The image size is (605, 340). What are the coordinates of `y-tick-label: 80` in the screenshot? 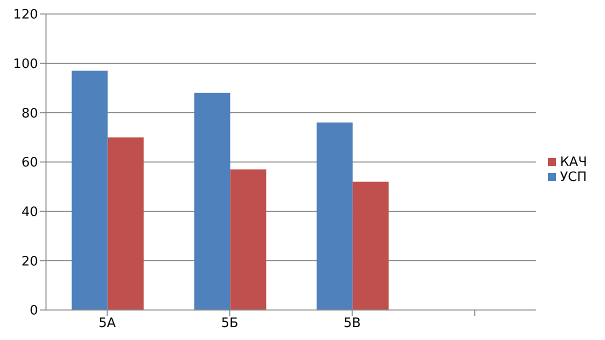 It's located at (29, 114).